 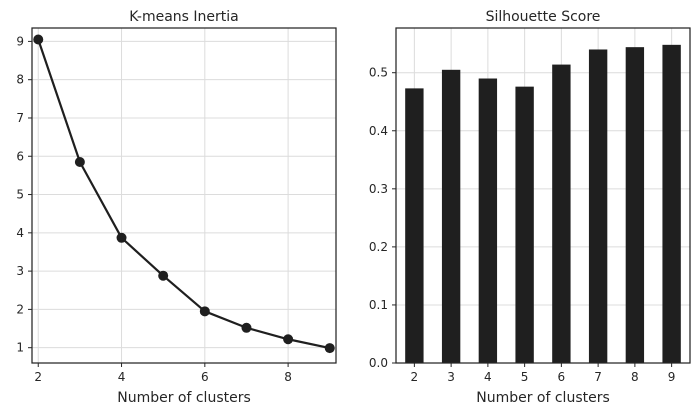 I want to click on silhouette-x-tick-label: 9, so click(x=672, y=377).